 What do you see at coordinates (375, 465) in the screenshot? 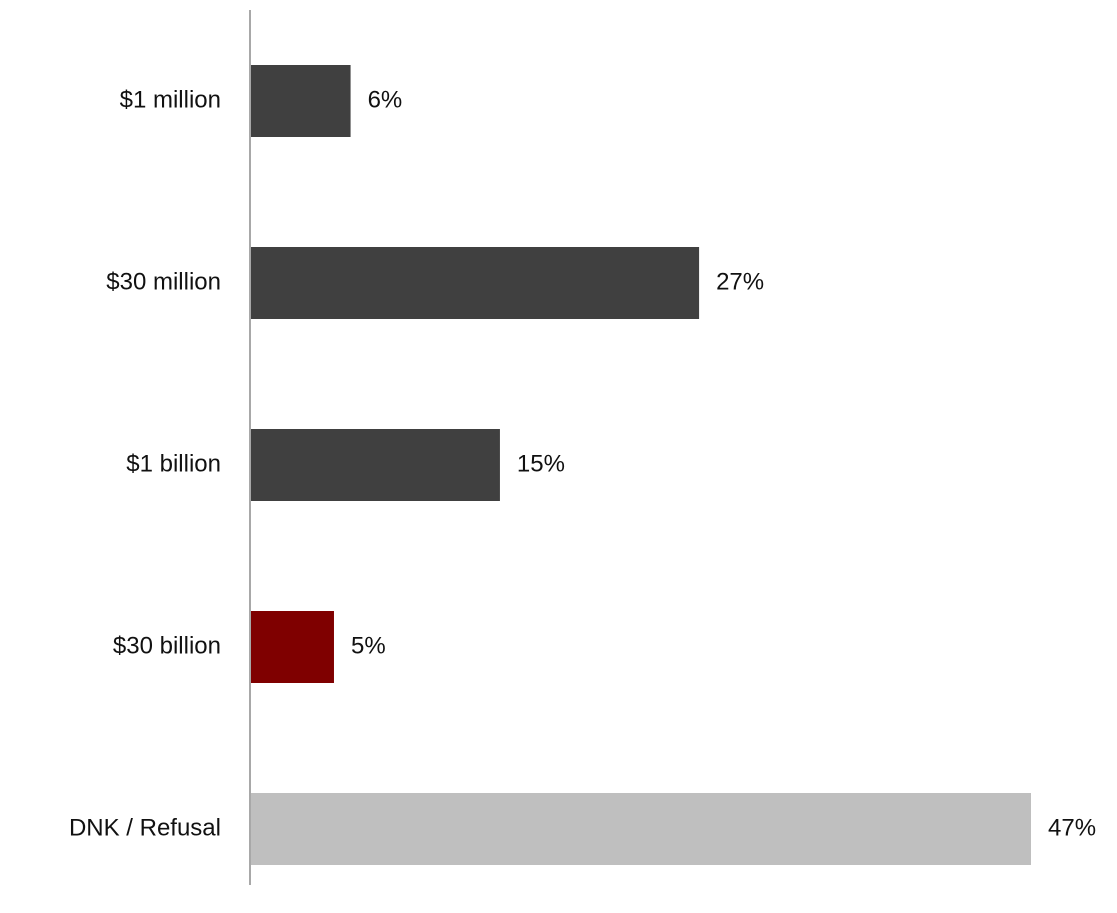
I see `bar-1-billion` at bounding box center [375, 465].